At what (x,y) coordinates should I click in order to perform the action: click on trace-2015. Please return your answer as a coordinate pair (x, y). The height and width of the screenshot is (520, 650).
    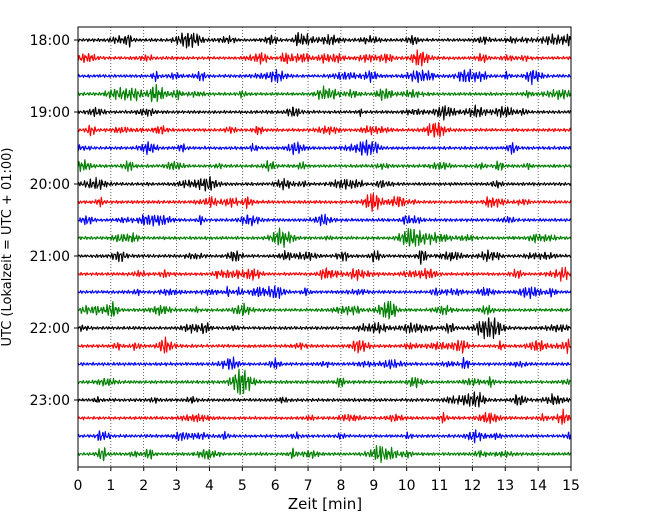
    Looking at the image, I should click on (324, 202).